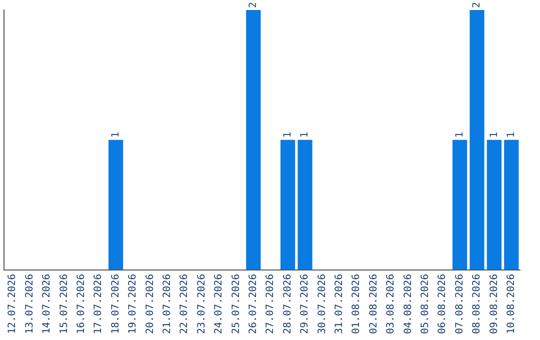 This screenshot has height=340, width=540. Describe the element at coordinates (116, 304) in the screenshot. I see `x-tick-label: 18.07.2026` at that location.